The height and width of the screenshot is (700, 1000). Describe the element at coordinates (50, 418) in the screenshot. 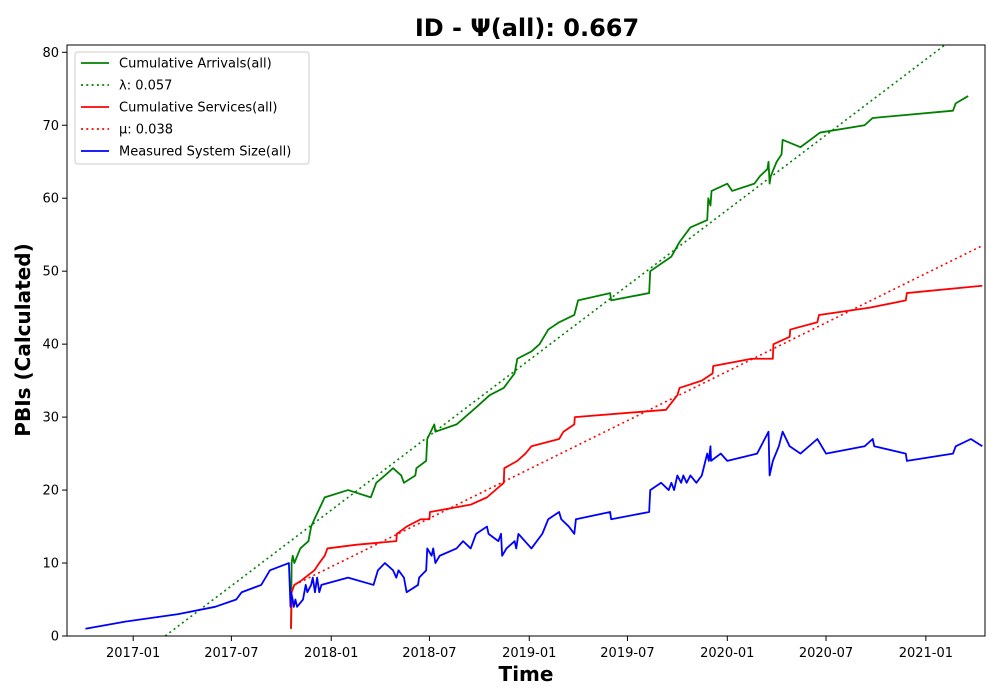

I see `y-tick-label: 30` at that location.